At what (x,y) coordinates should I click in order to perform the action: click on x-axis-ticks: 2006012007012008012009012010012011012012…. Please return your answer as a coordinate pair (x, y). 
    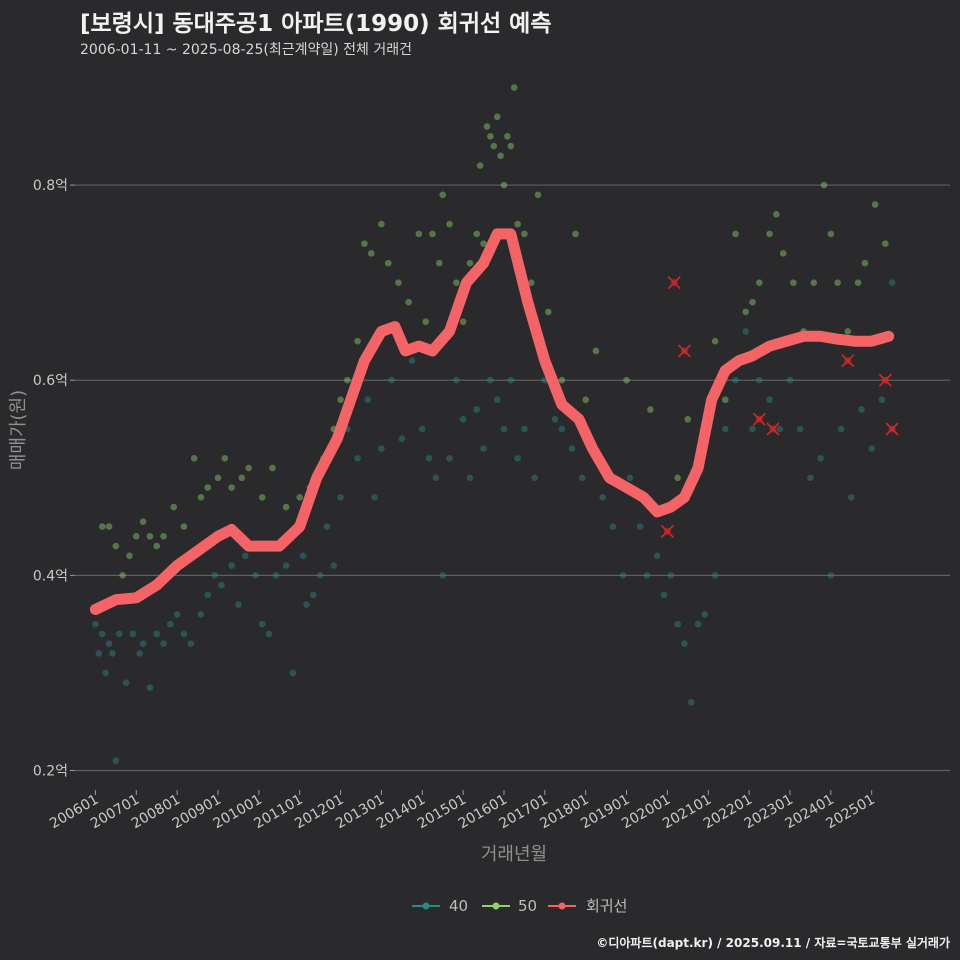
    Looking at the image, I should click on (462, 811).